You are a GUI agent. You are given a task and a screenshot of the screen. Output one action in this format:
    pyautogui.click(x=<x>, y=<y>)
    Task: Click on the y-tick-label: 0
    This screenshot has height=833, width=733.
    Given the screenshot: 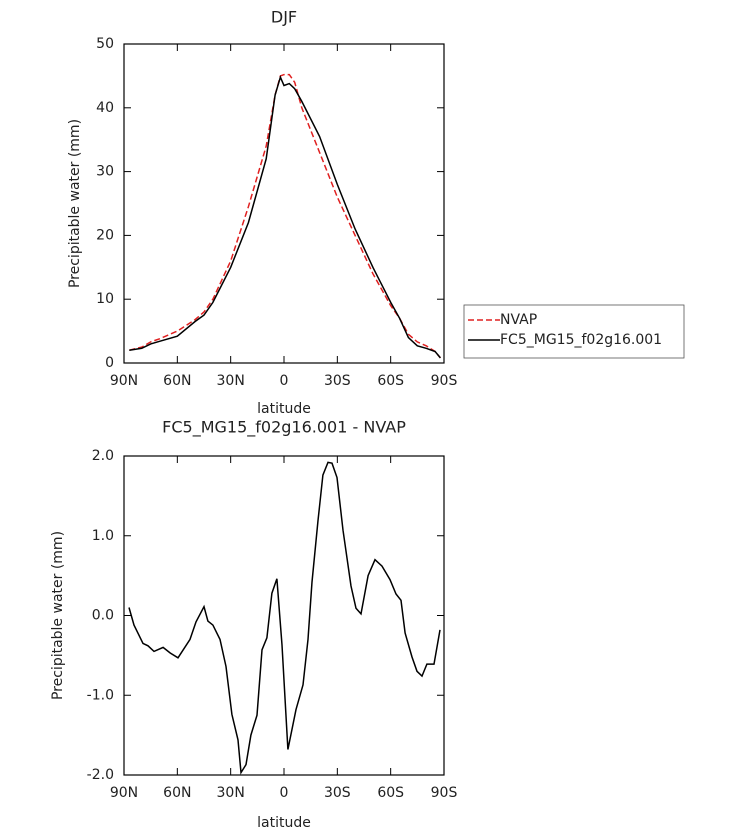 What is the action you would take?
    pyautogui.click(x=109, y=363)
    